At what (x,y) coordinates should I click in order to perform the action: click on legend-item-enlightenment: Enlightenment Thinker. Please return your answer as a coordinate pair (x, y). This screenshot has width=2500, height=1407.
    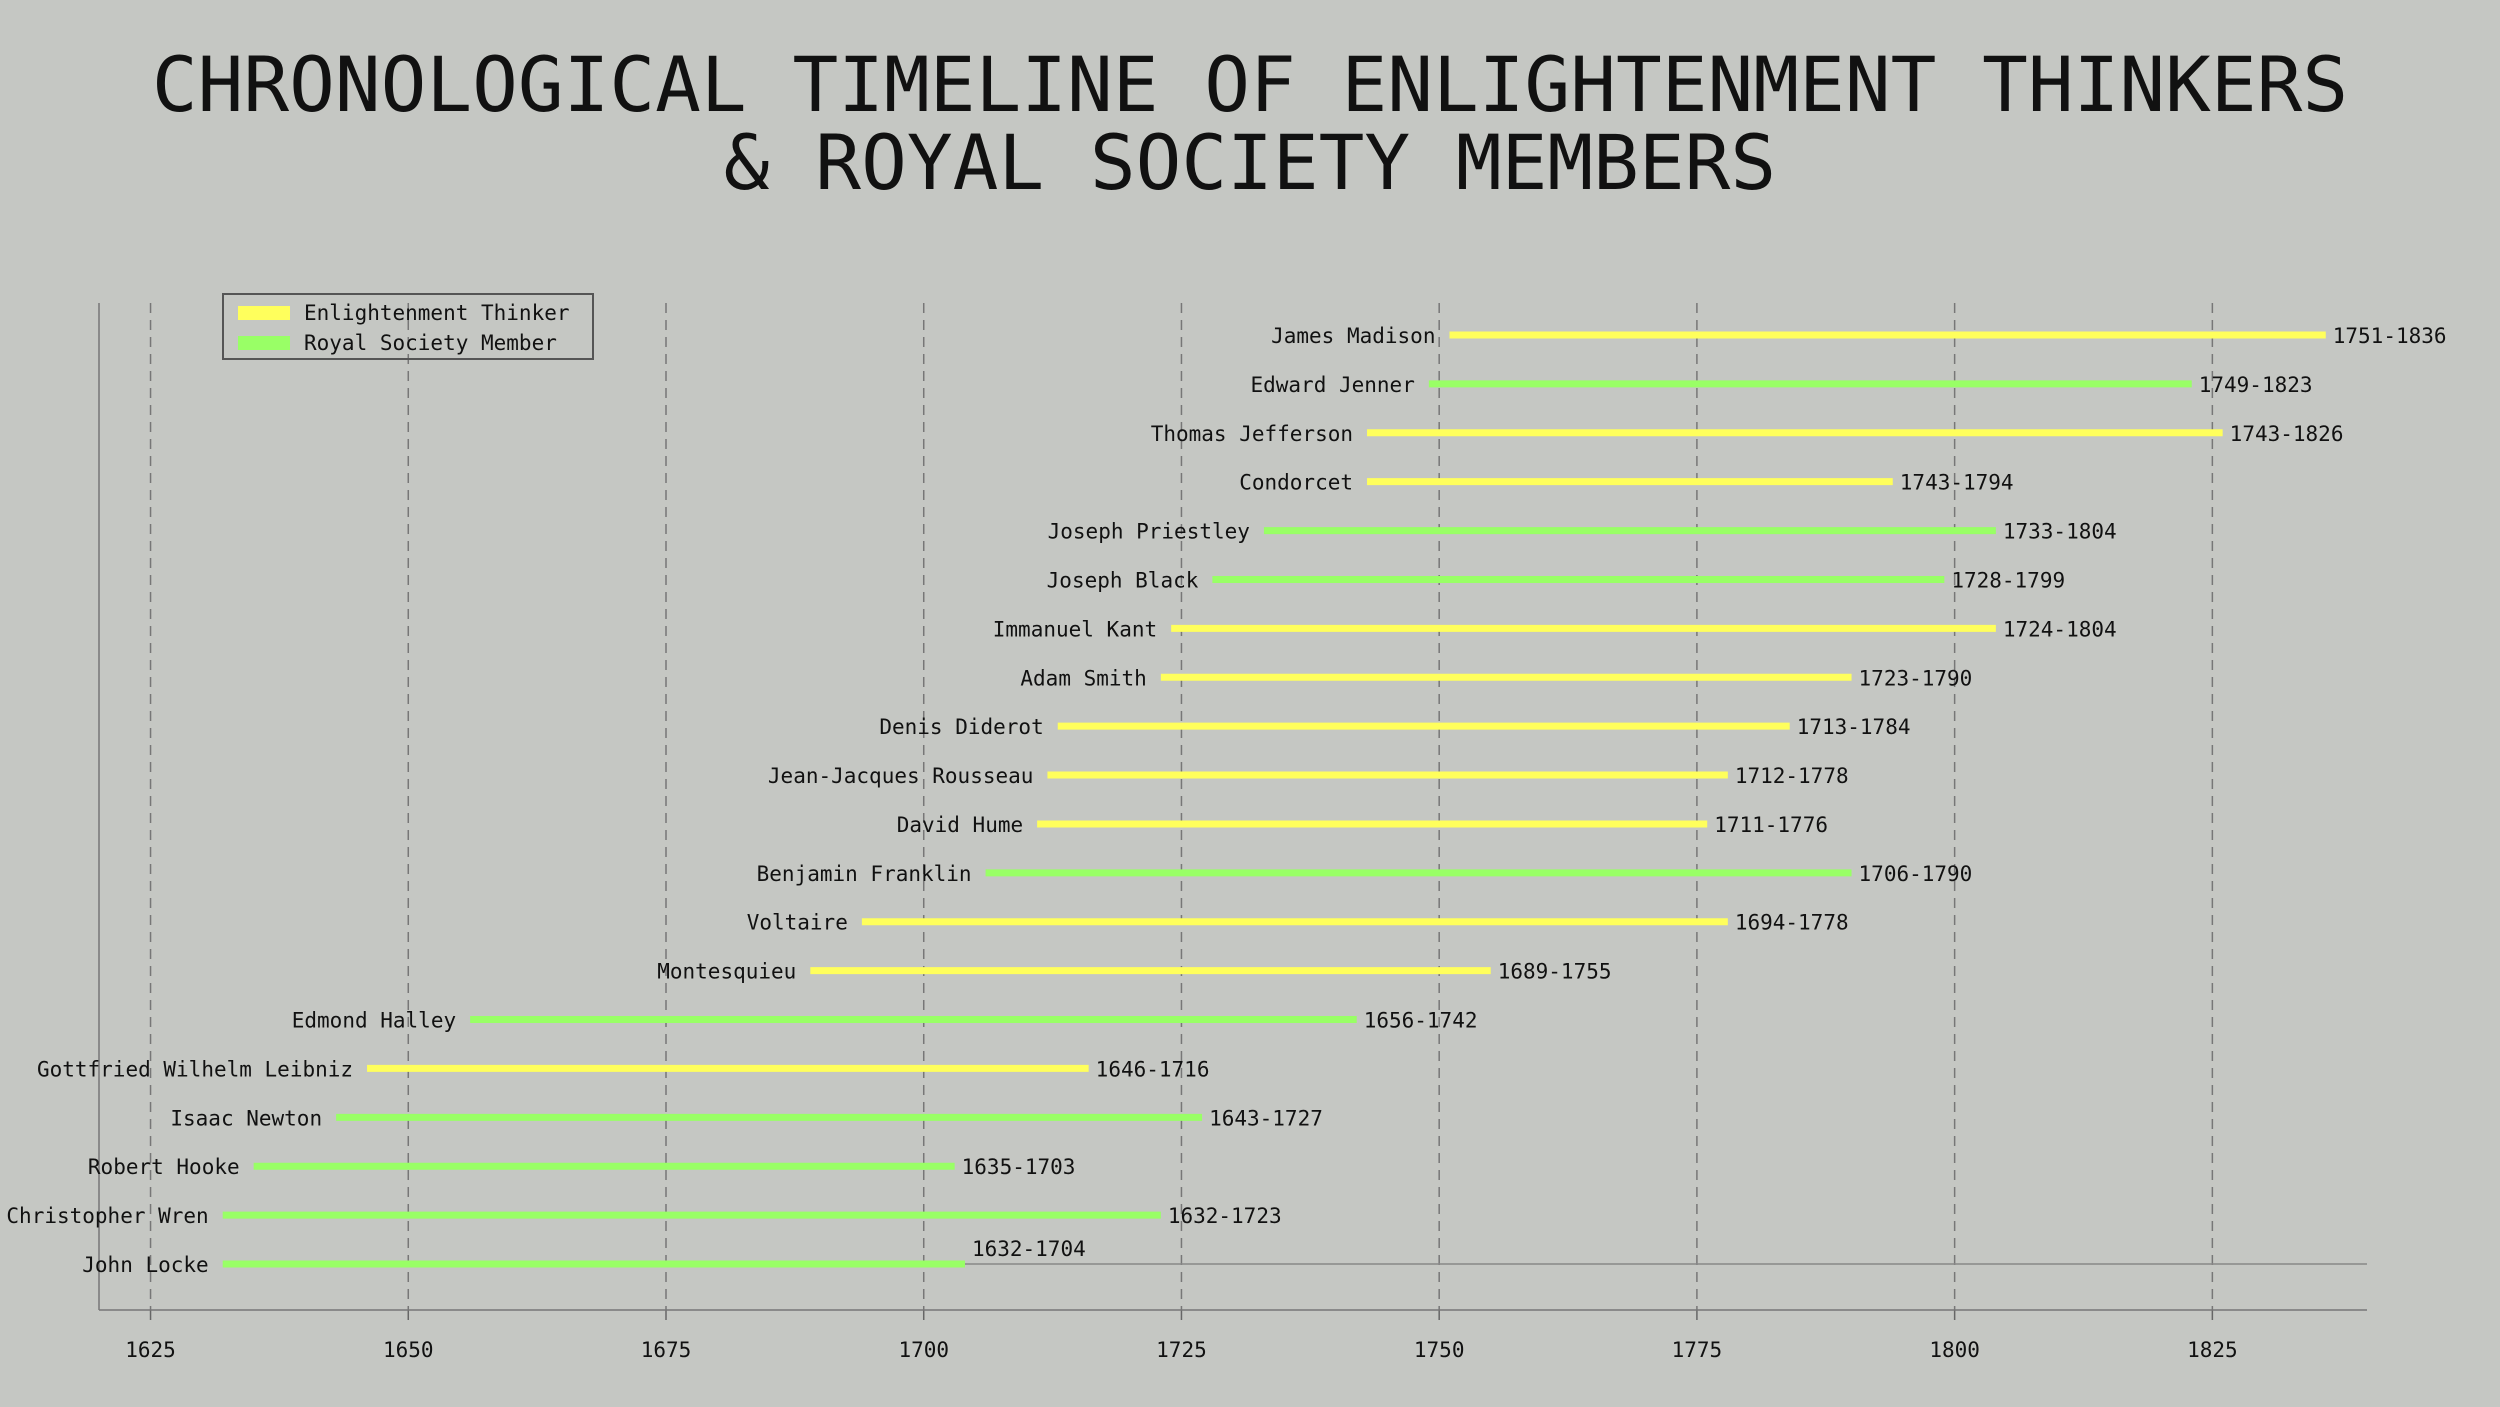
    Looking at the image, I should click on (404, 313).